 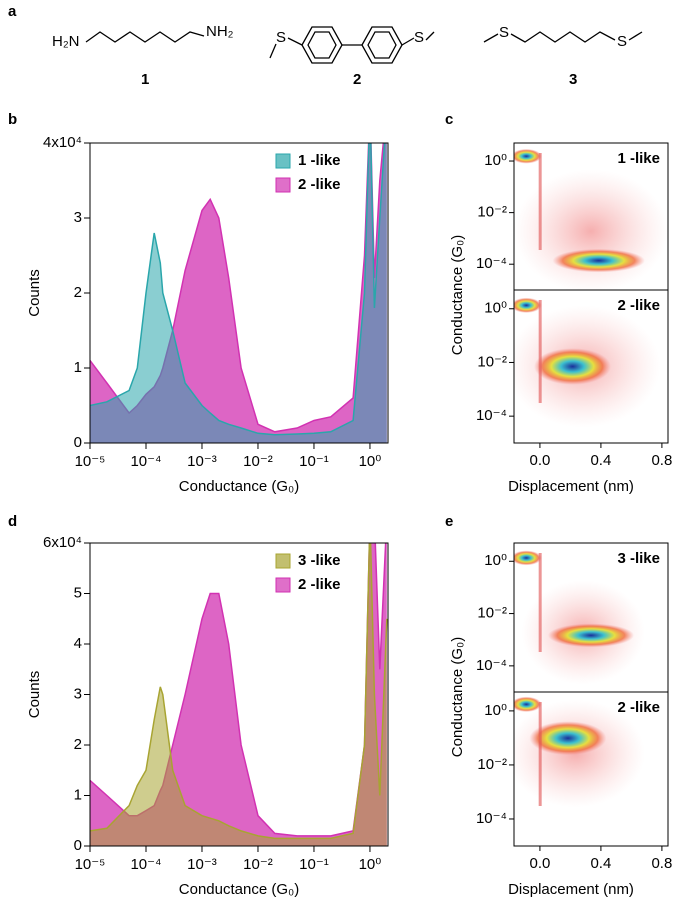 What do you see at coordinates (78, 794) in the screenshot?
I see `y-tick-label: 1` at bounding box center [78, 794].